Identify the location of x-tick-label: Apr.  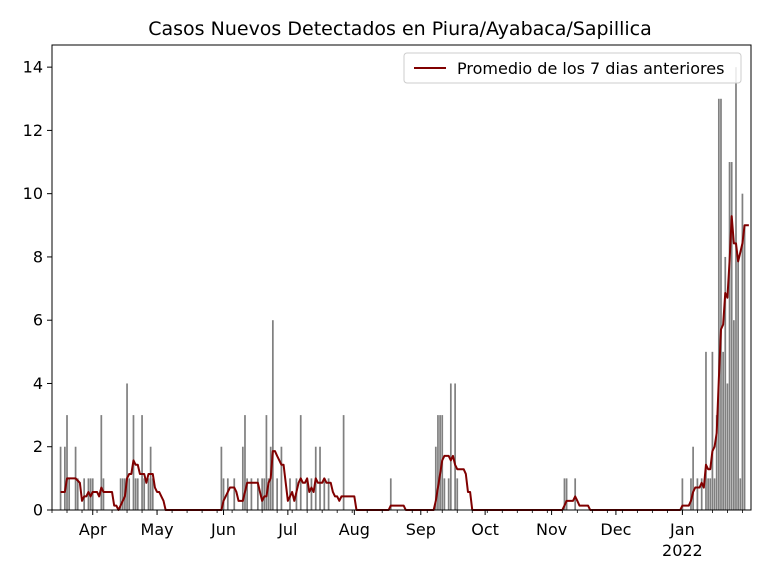
(93, 529).